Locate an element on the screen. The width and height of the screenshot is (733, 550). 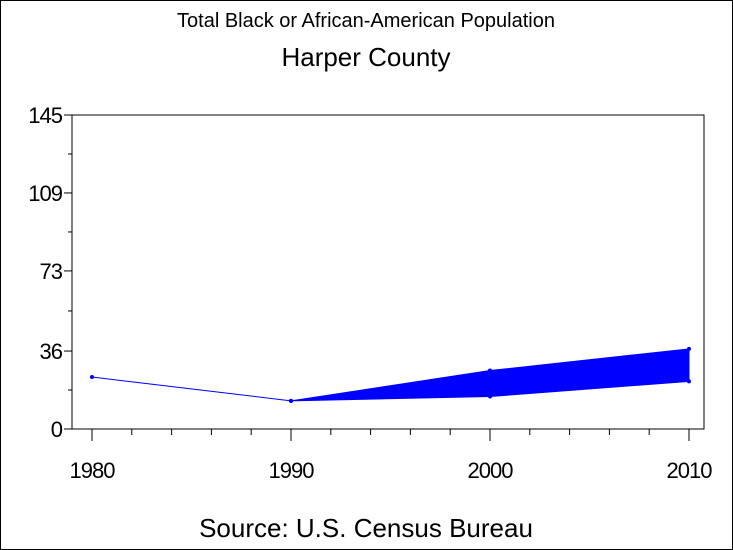
x-tick-label-1: 1990 is located at coordinates (292, 470).